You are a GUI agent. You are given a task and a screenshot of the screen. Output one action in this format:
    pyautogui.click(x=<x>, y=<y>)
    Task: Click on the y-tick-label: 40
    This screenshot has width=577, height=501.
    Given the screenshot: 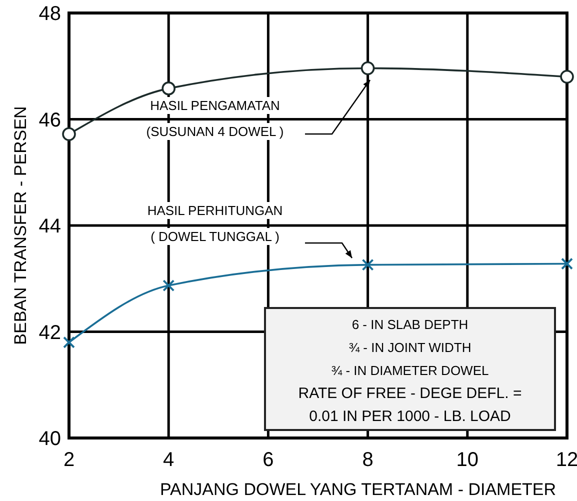 What is the action you would take?
    pyautogui.click(x=49, y=439)
    